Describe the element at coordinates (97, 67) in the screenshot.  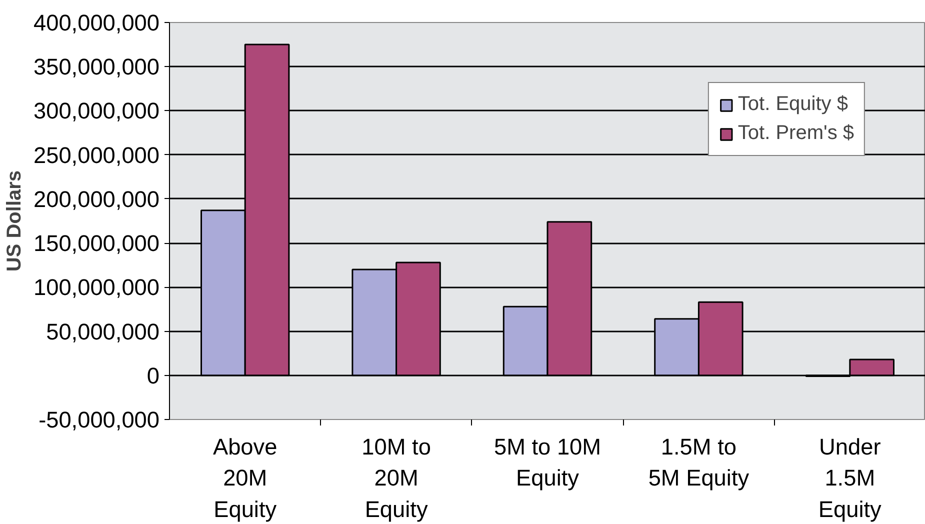
I see `y-tick-label: 350,000,000` at that location.